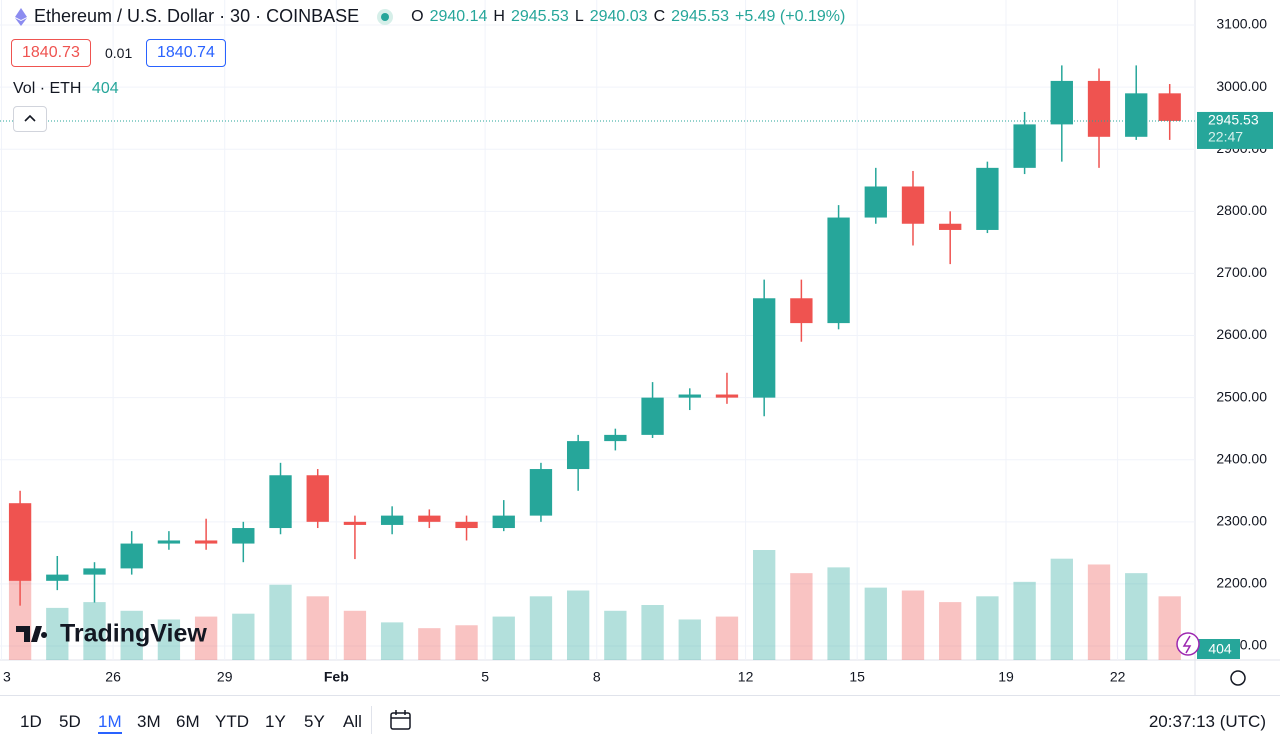 The width and height of the screenshot is (1280, 744). Describe the element at coordinates (1235, 130) in the screenshot. I see `last-price-badge` at that location.